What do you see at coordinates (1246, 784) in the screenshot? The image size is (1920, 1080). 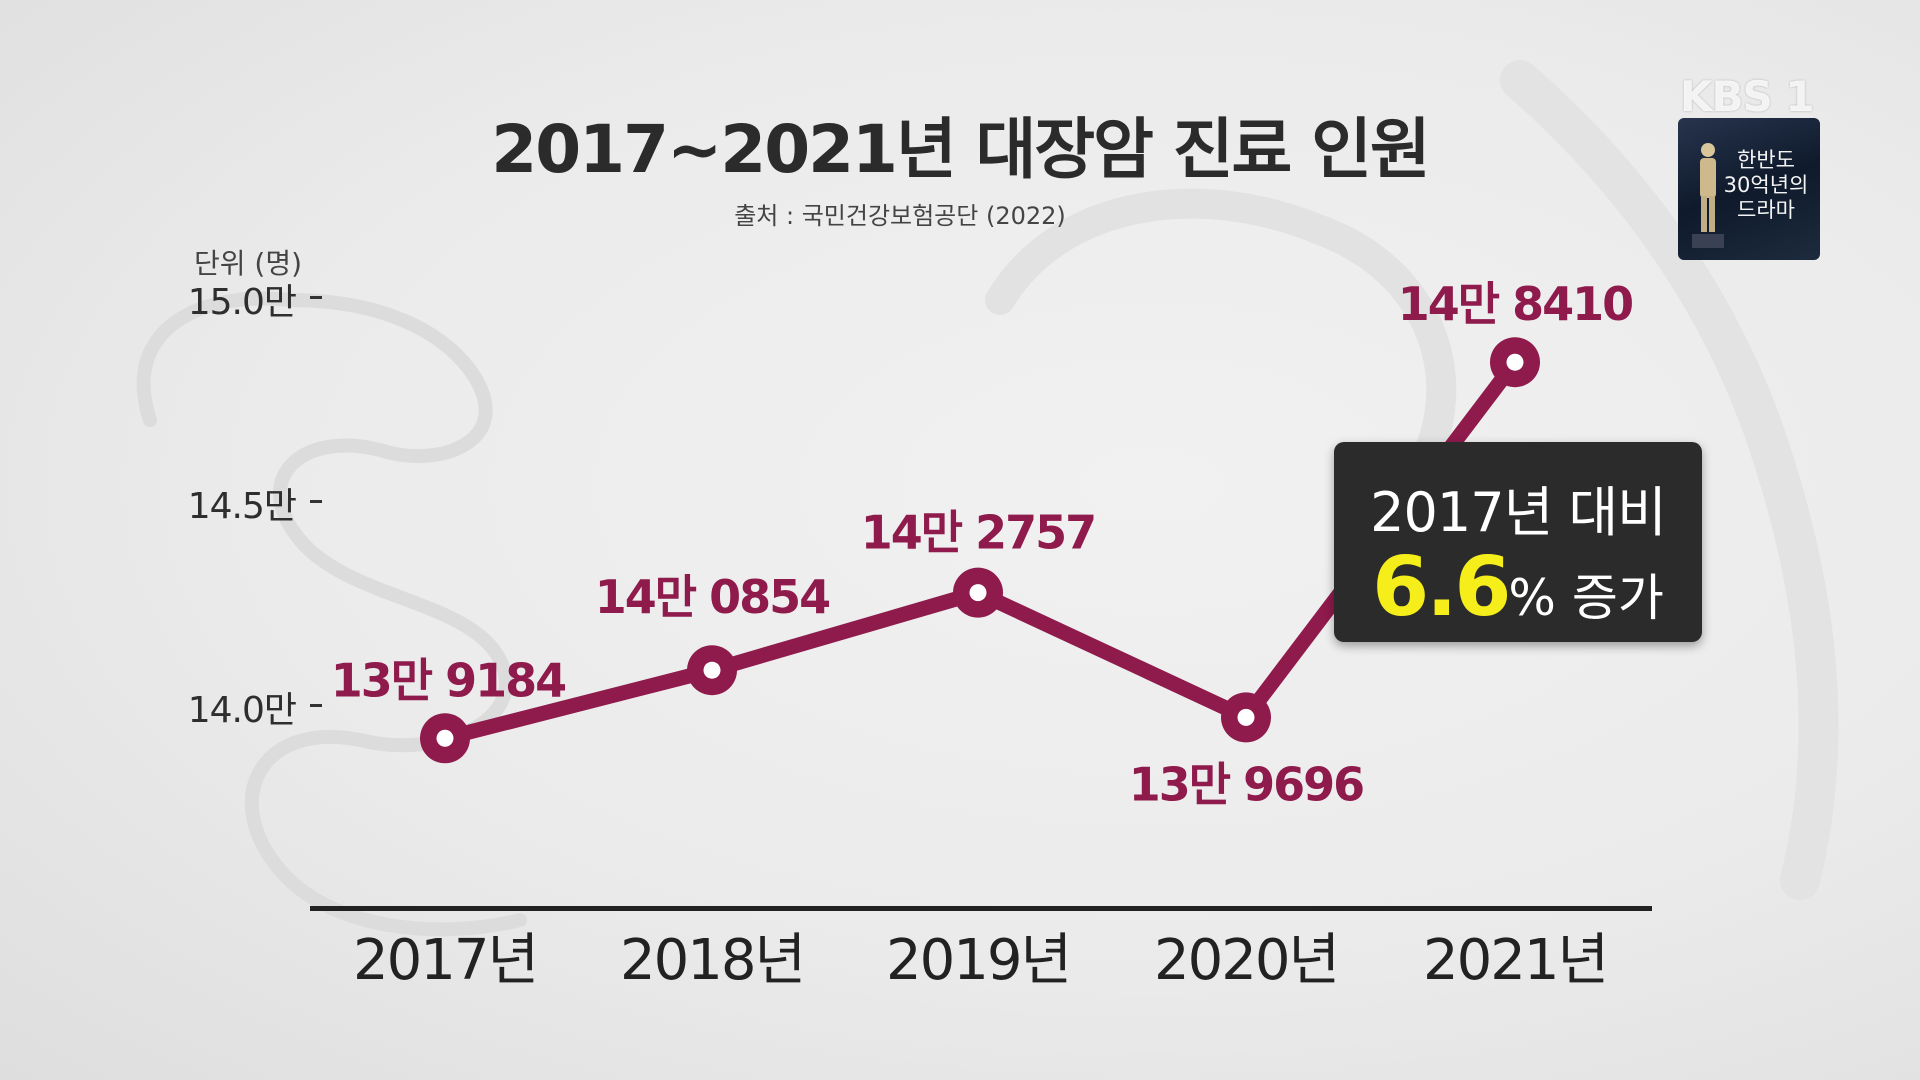 I see `data-label: 13만 9696` at bounding box center [1246, 784].